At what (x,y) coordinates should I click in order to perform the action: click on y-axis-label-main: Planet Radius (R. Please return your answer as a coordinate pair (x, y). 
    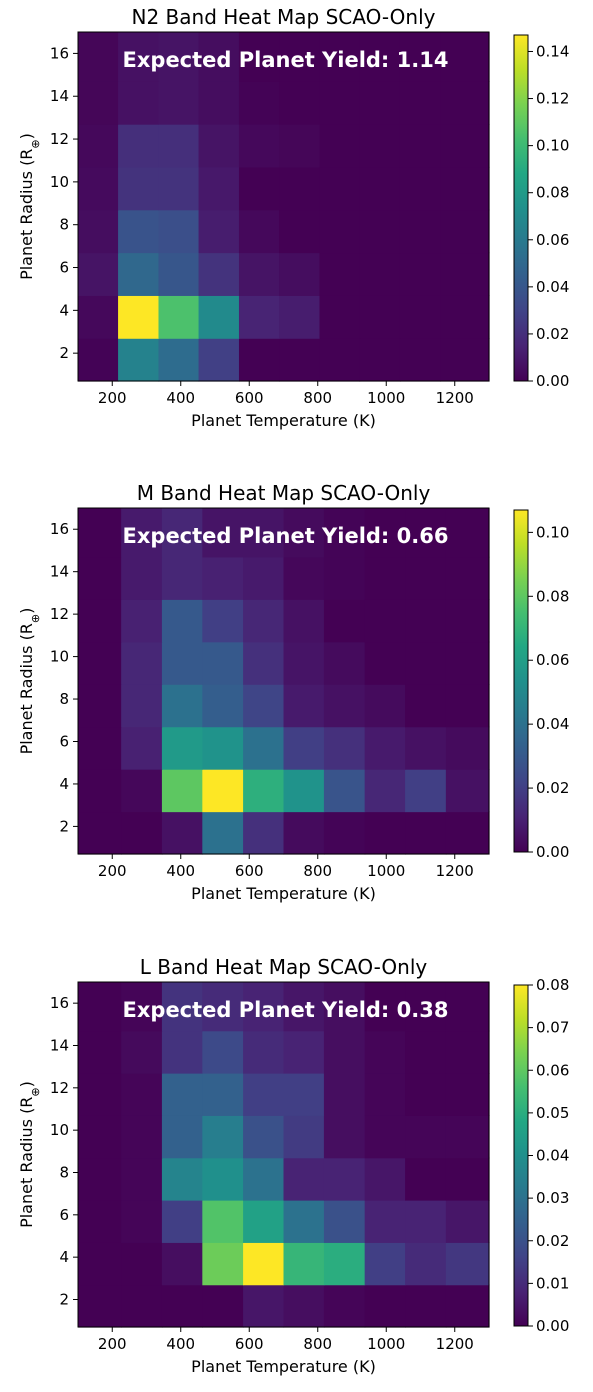
    Looking at the image, I should click on (26, 214).